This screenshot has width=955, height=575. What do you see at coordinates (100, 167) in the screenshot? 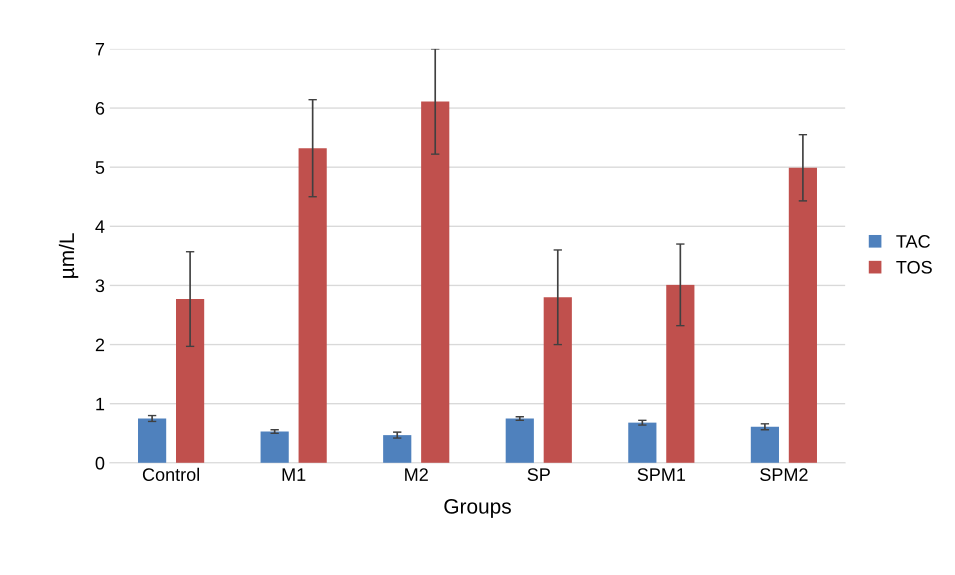
I see `y-tick-label: 5` at bounding box center [100, 167].